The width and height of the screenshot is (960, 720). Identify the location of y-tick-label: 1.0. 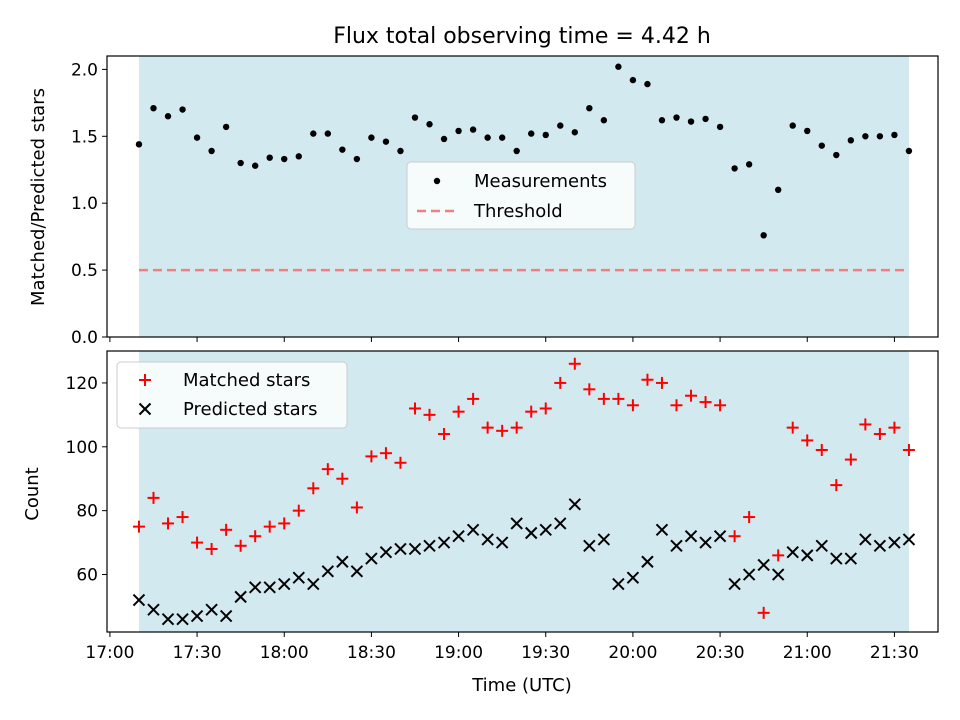
(84, 204).